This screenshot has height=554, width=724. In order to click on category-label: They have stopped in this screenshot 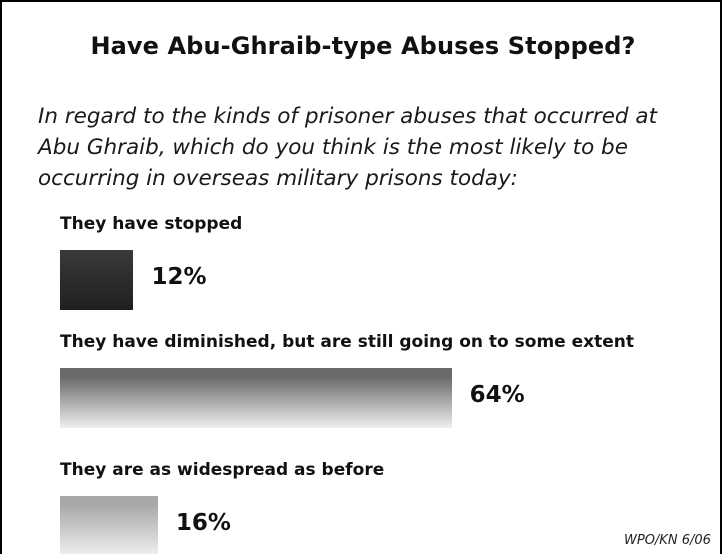, I will do `click(151, 224)`.